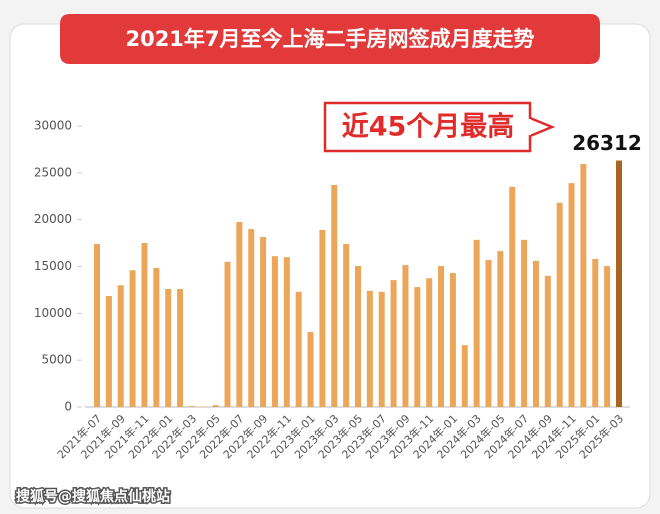 This screenshot has width=660, height=514. What do you see at coordinates (56, 360) in the screenshot?
I see `y-tick-label: 5000` at bounding box center [56, 360].